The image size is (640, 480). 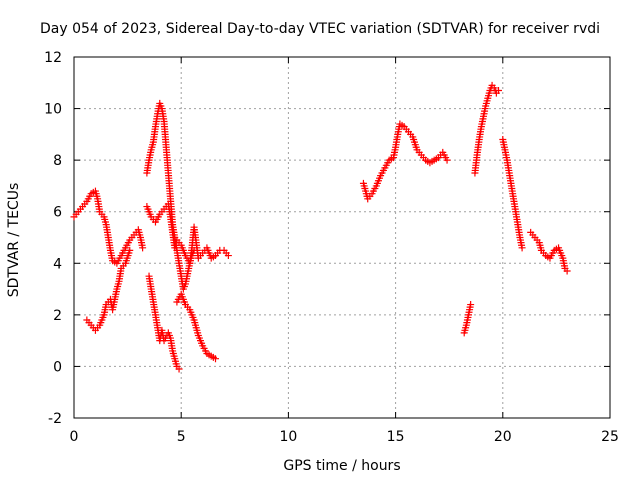 I want to click on x-tick-label: 20, so click(x=503, y=437).